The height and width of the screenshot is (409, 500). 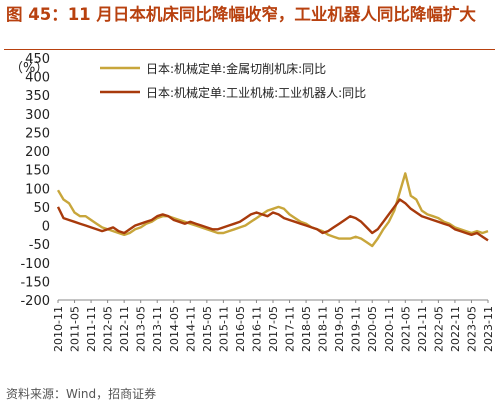 What do you see at coordinates (39, 245) in the screenshot?
I see `y-tick-label: -50` at bounding box center [39, 245].